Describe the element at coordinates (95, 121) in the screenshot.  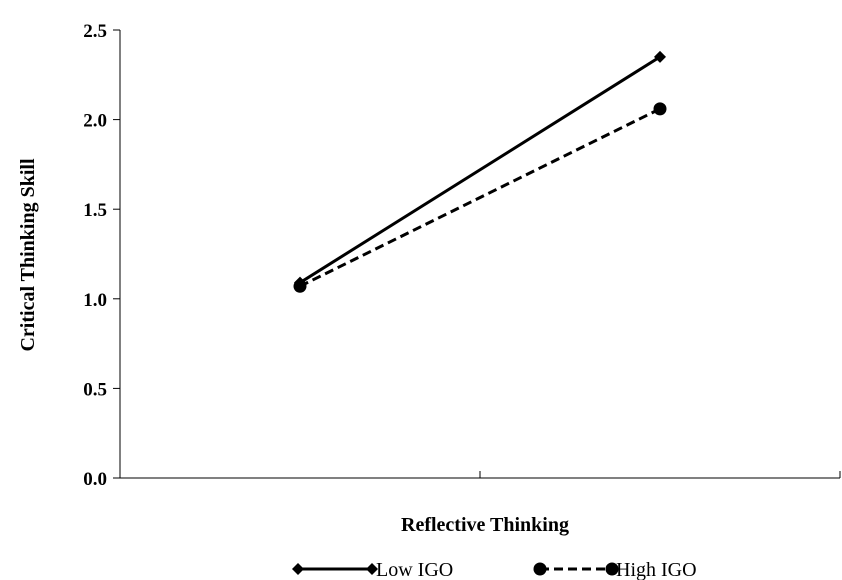
I see `y-tick-label: 2.0` at that location.